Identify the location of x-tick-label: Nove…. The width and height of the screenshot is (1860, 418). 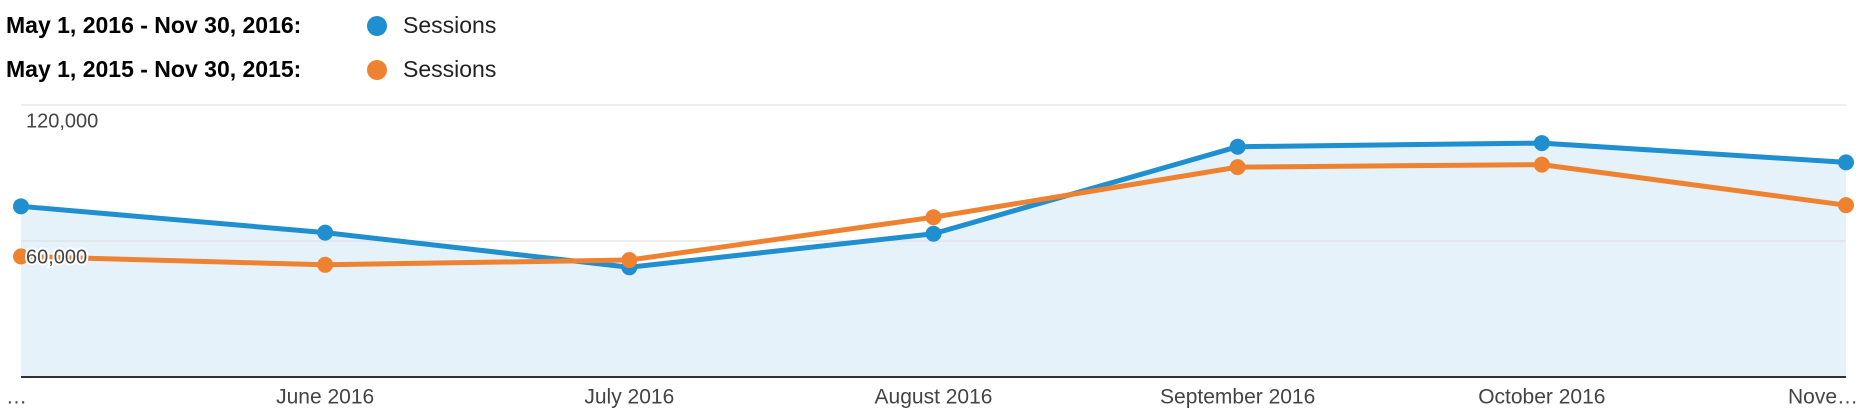
(1823, 397).